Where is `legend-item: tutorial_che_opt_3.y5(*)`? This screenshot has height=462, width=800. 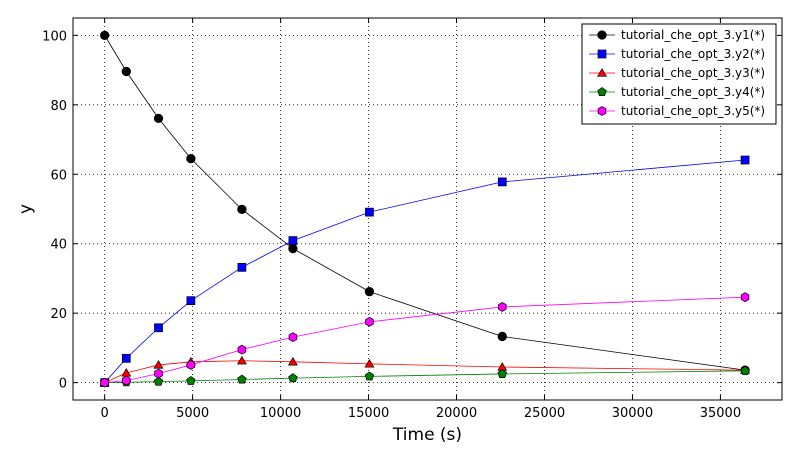
legend-item: tutorial_che_opt_3.y5(*) is located at coordinates (677, 111).